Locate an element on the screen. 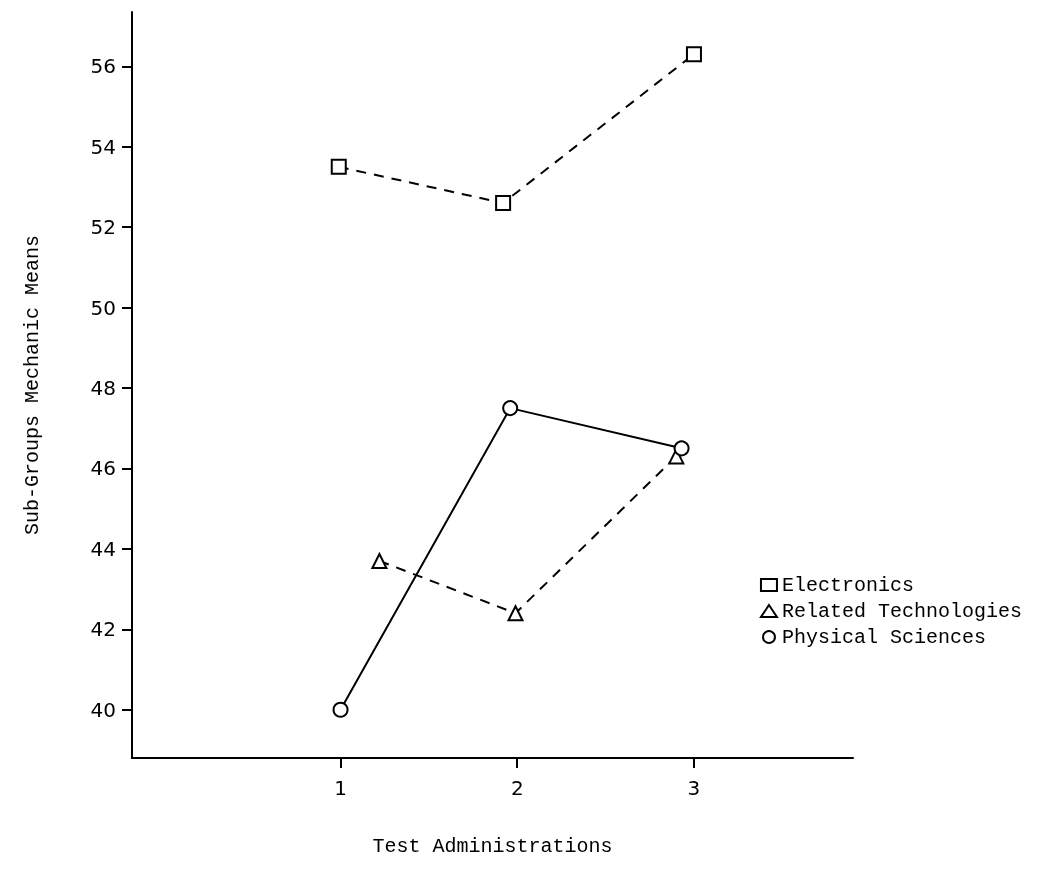 The width and height of the screenshot is (1052, 869). y-tick-label: 48 is located at coordinates (103, 388).